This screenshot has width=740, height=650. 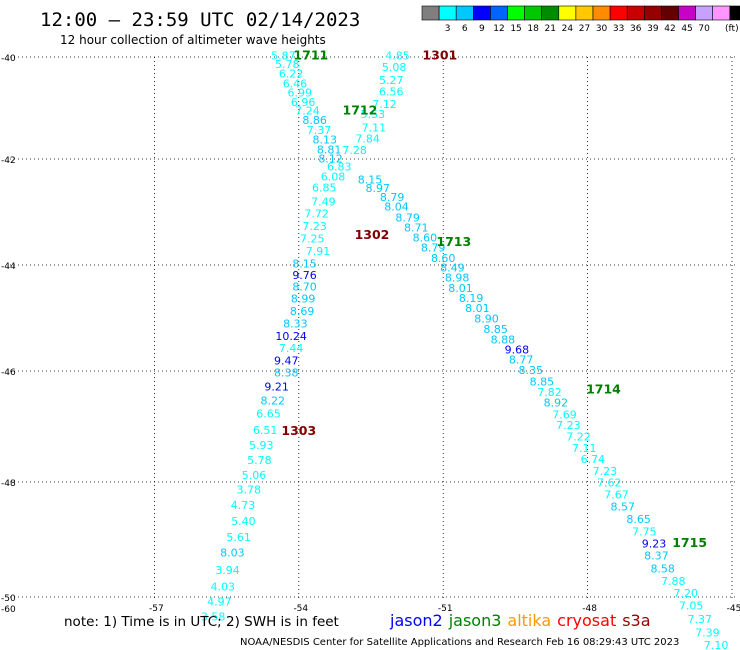 What do you see at coordinates (307, 111) in the screenshot?
I see `wave-height-value: 7.24` at bounding box center [307, 111].